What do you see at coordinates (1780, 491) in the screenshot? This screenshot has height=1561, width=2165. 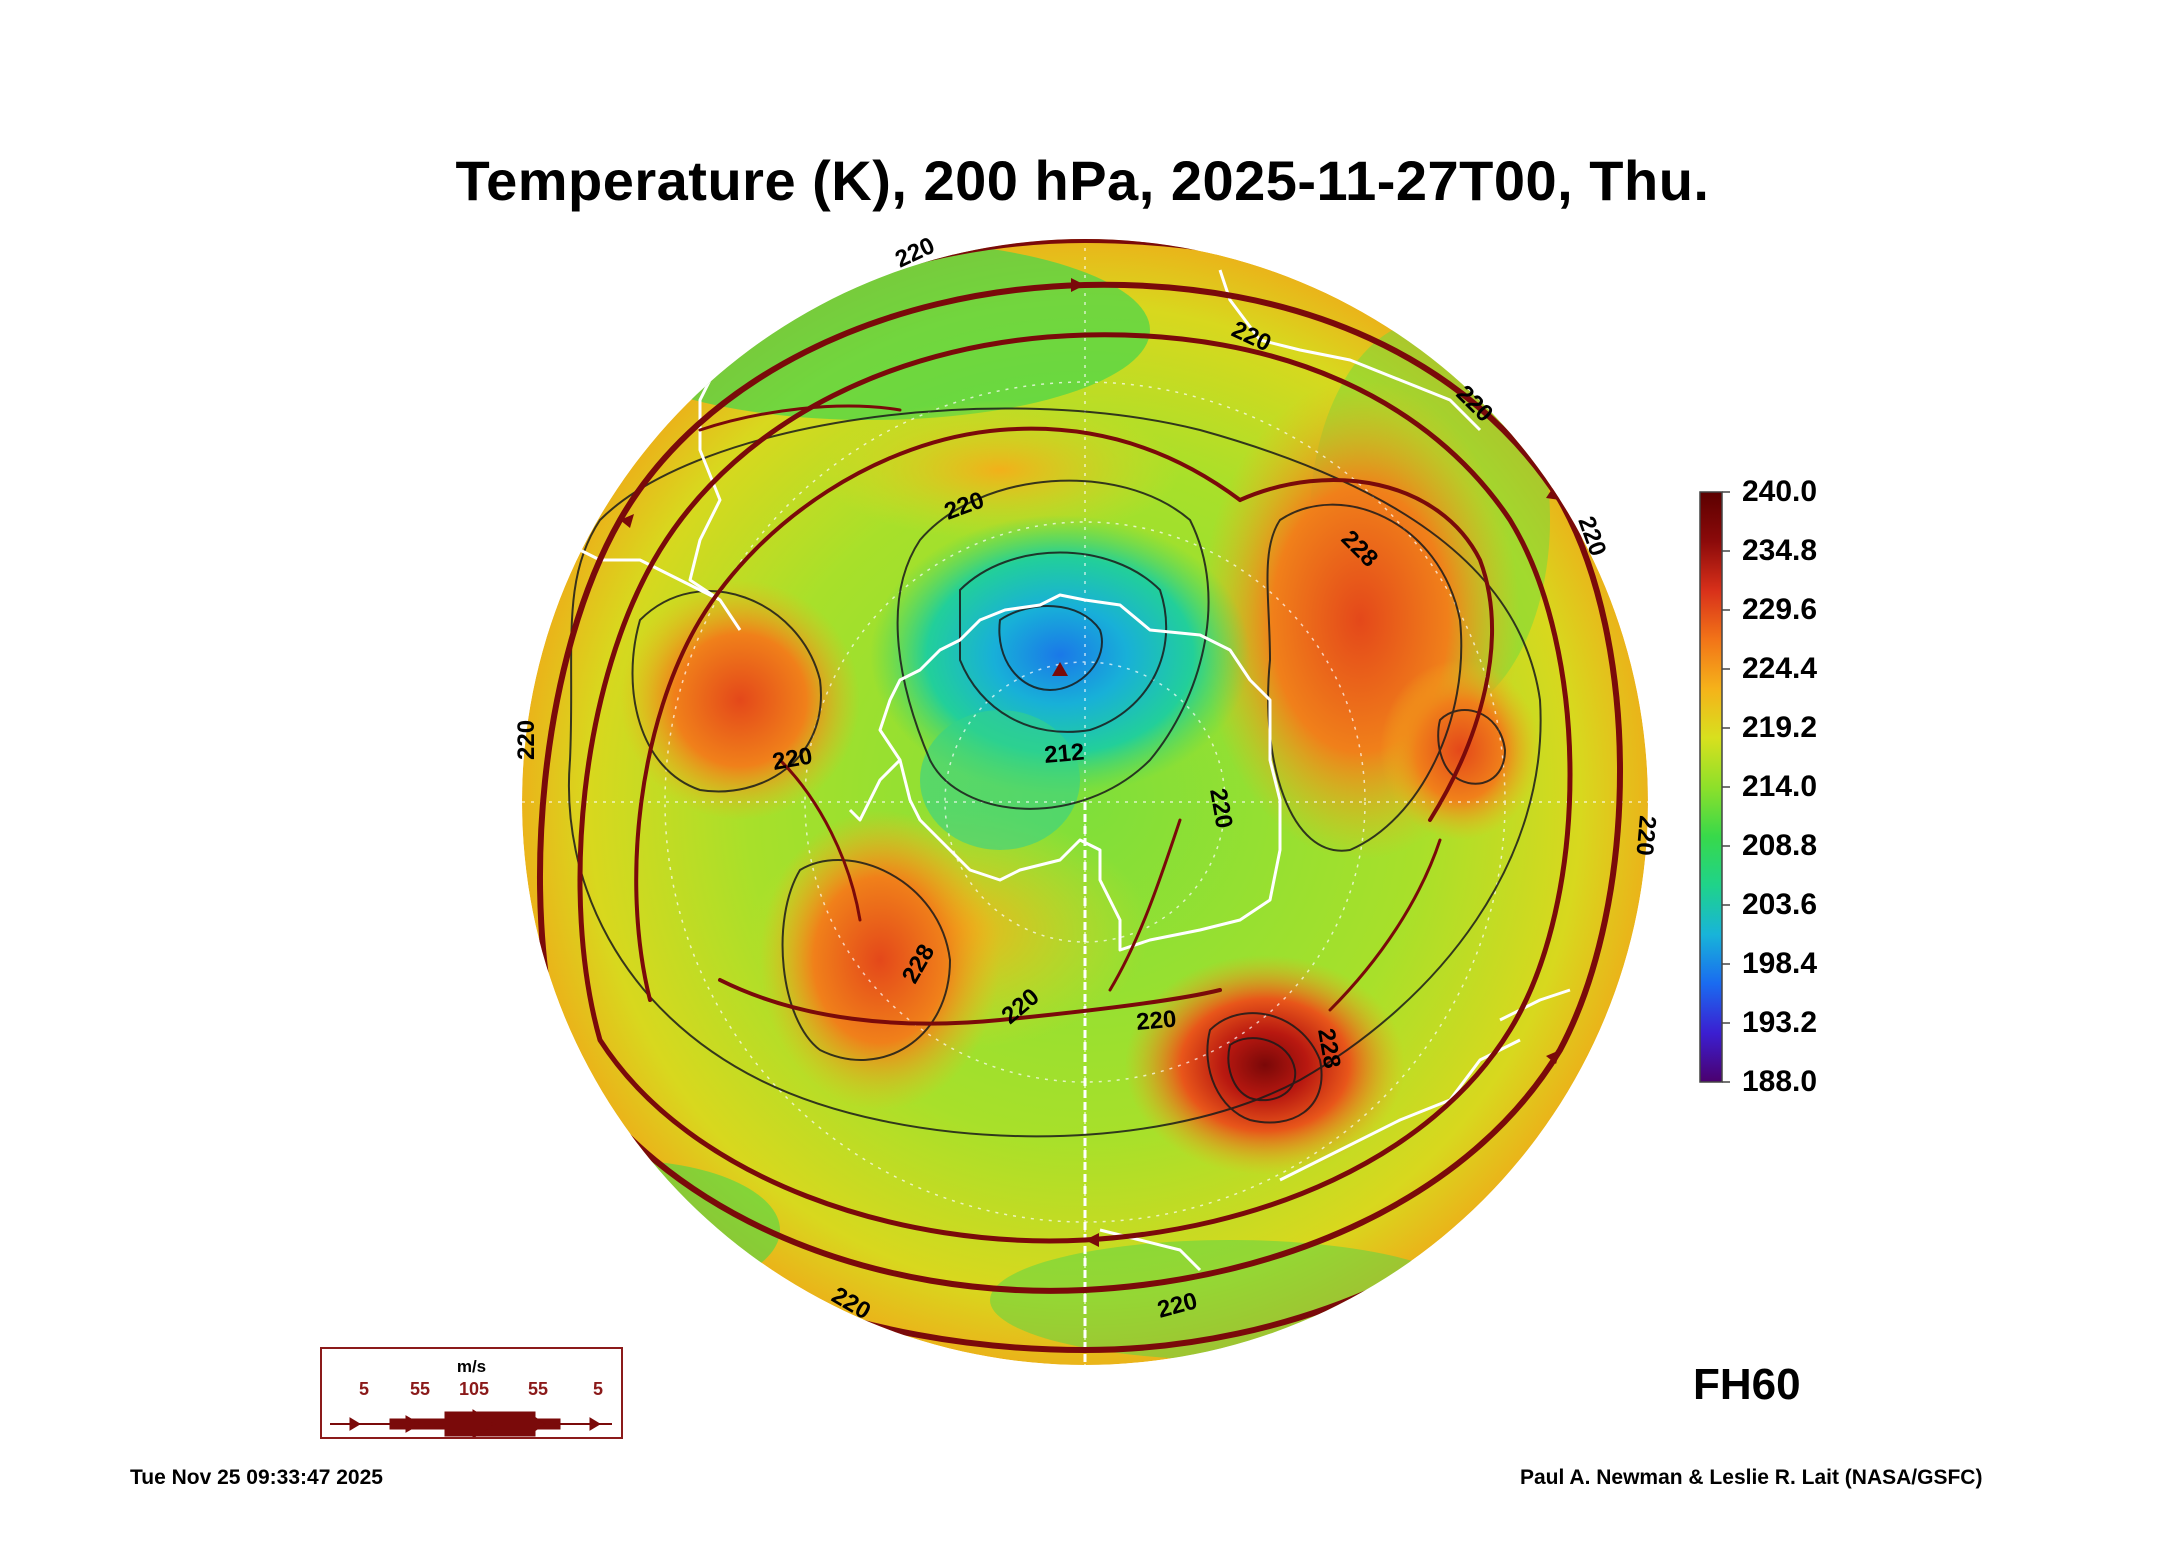 I see `colorbar-label-240: 240.0` at bounding box center [1780, 491].